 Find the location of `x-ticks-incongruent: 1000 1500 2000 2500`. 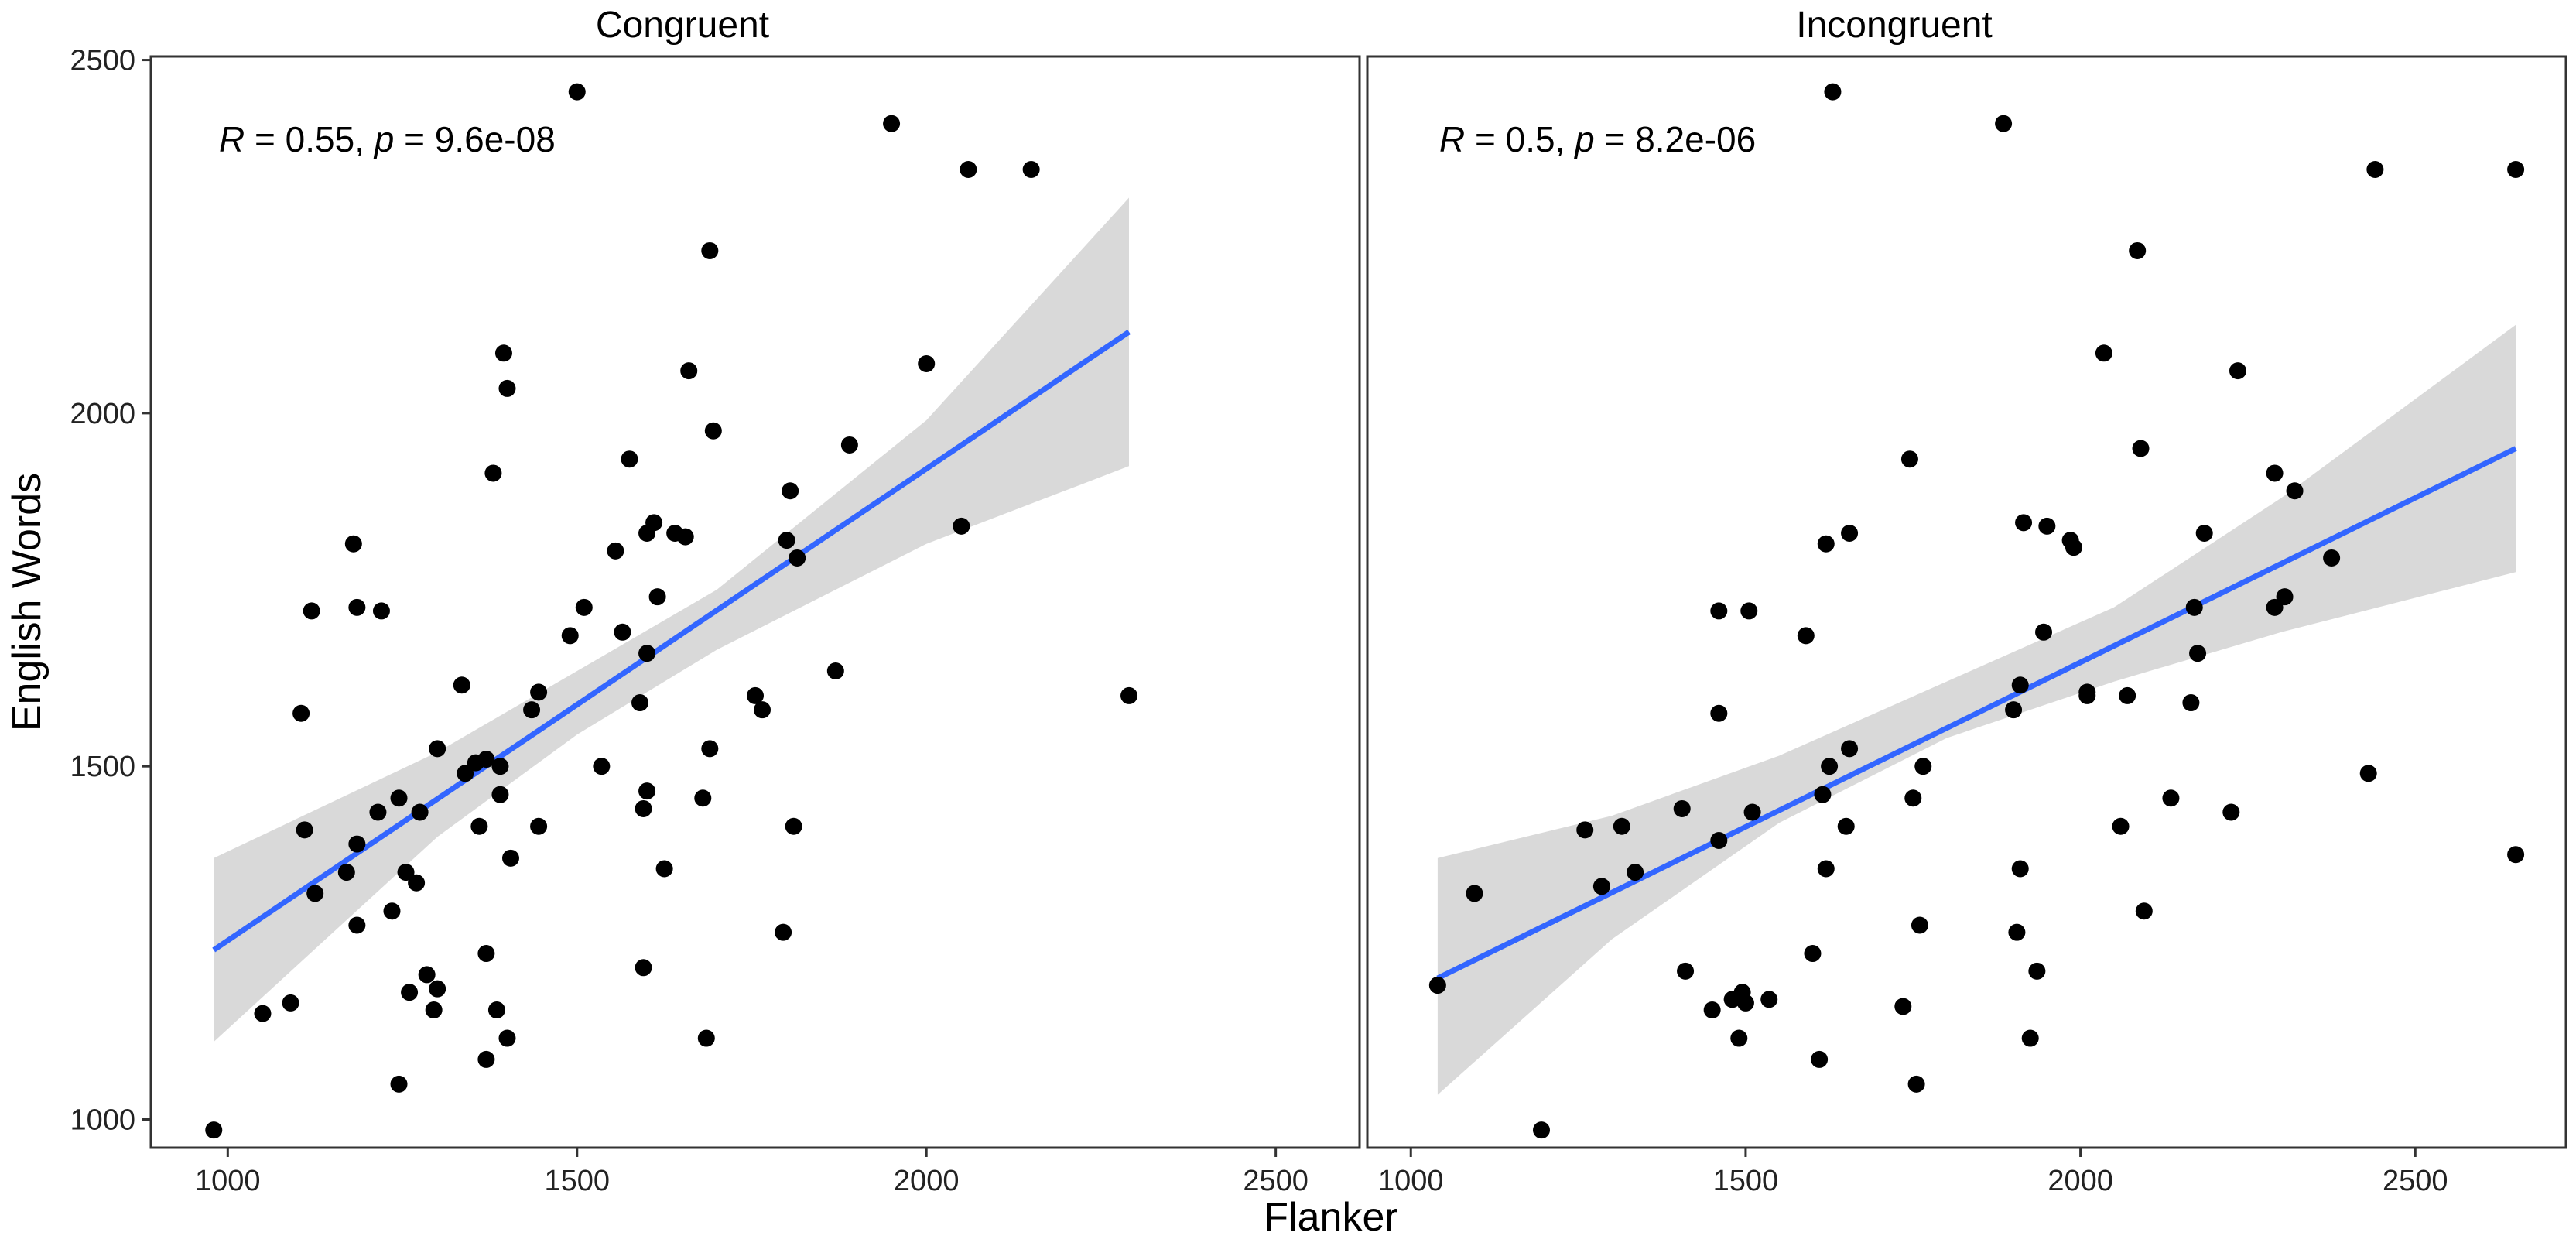

x-ticks-incongruent: 1000 1500 2000 2500 is located at coordinates (1913, 1172).